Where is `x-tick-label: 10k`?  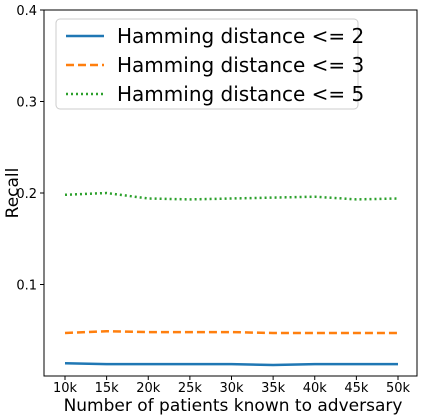
x-tick-label: 10k is located at coordinates (65, 388).